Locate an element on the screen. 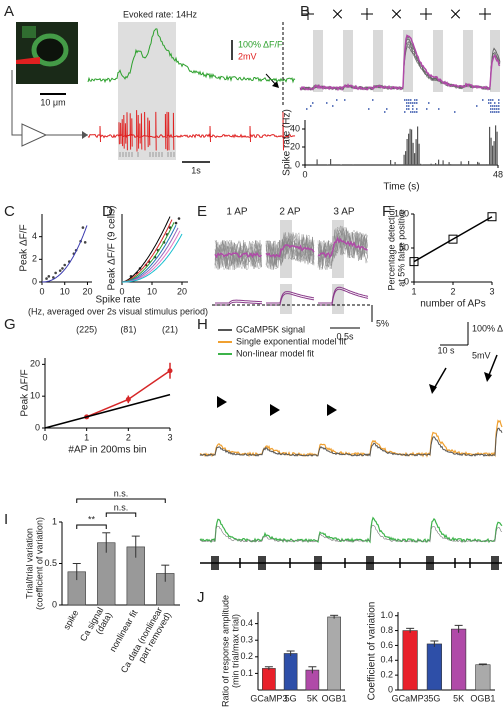 This screenshot has width=503, height=708. panel-letter: A is located at coordinates (9, 11).